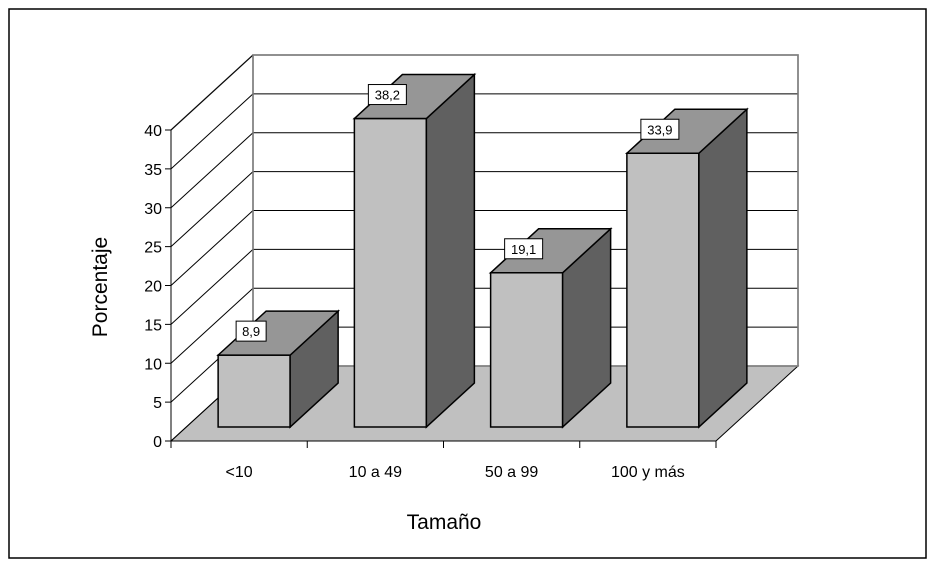 This screenshot has width=935, height=567. Describe the element at coordinates (153, 364) in the screenshot. I see `y-tick-label: 10` at that location.